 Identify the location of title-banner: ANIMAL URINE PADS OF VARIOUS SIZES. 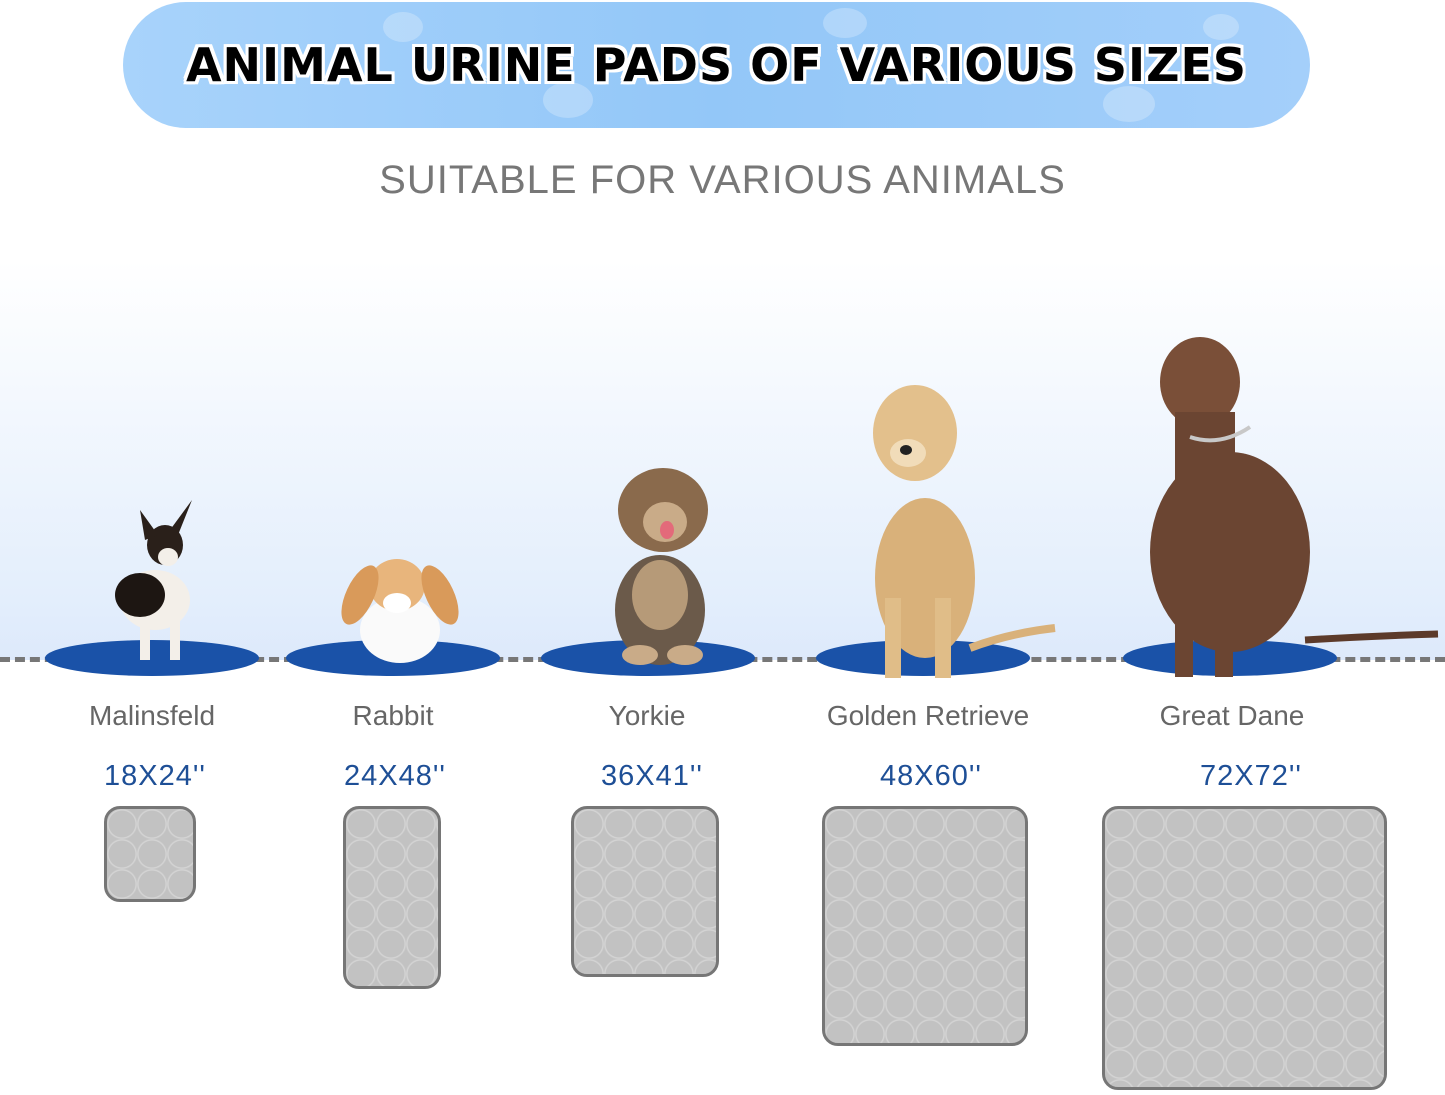
(716, 65).